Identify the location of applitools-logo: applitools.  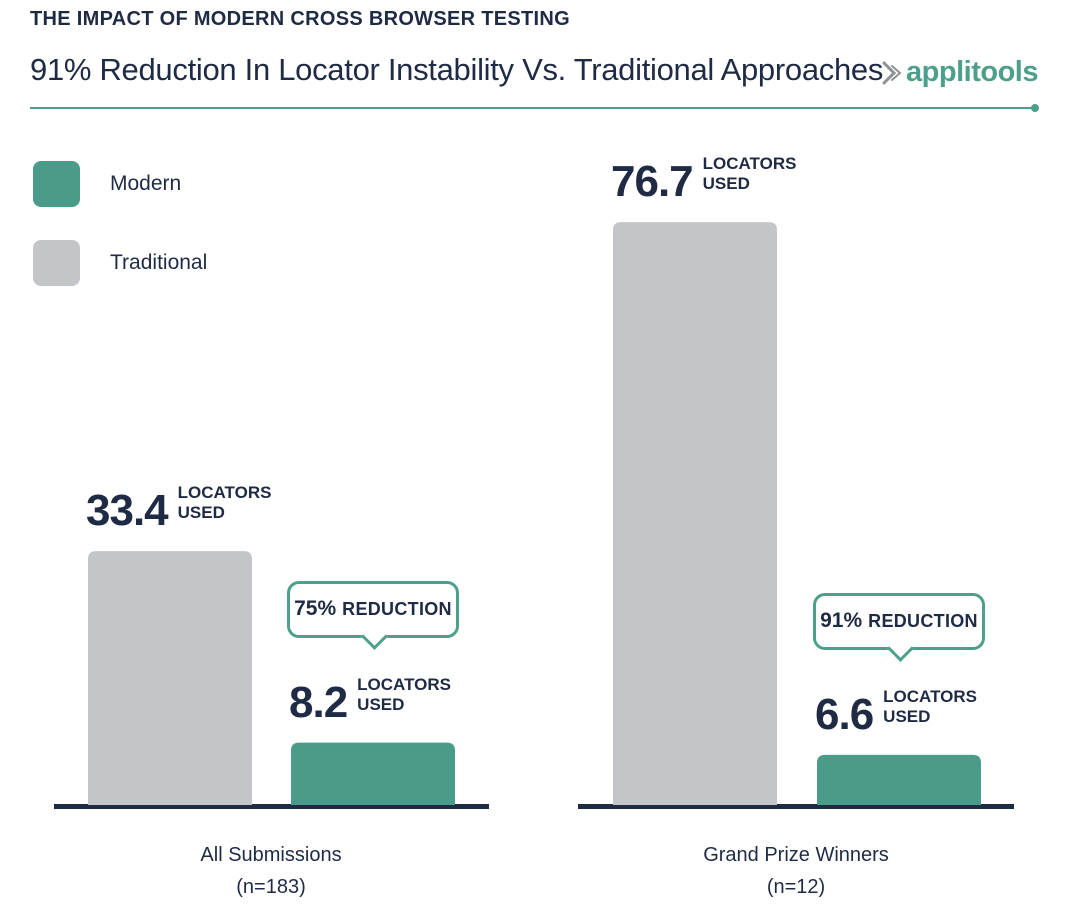
(959, 72).